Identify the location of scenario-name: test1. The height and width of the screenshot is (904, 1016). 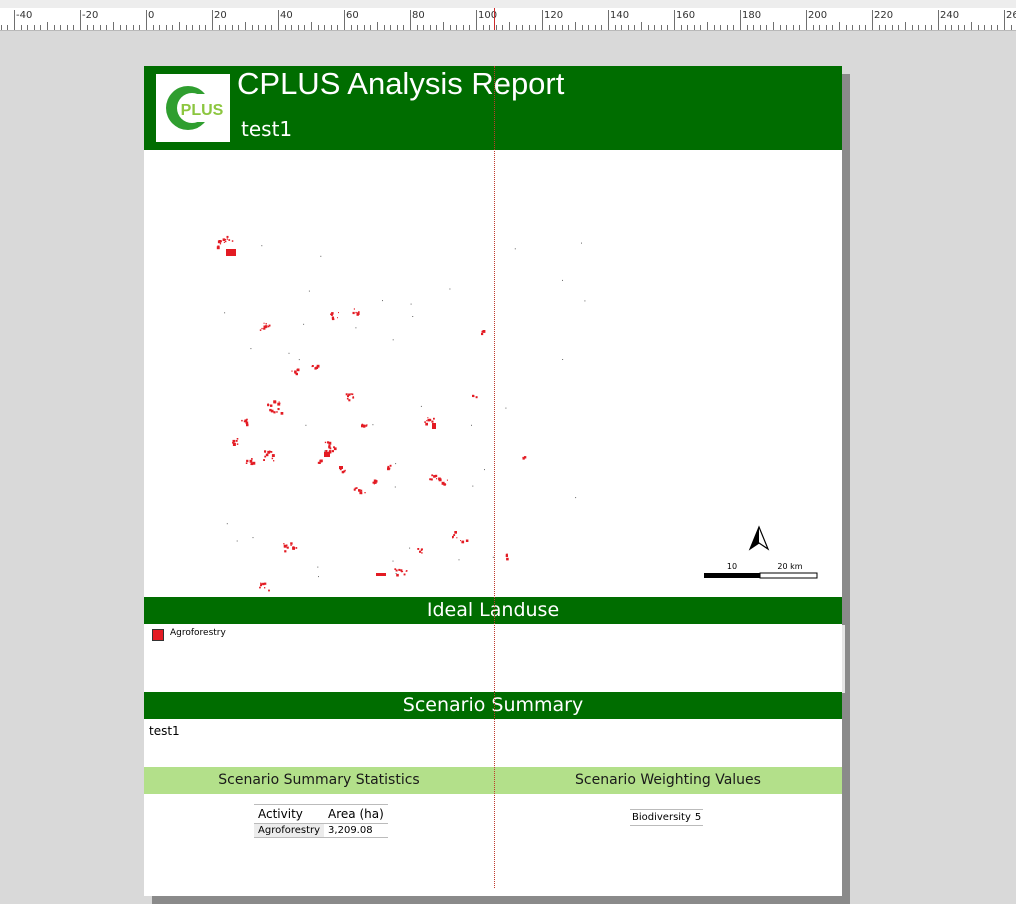
(267, 129).